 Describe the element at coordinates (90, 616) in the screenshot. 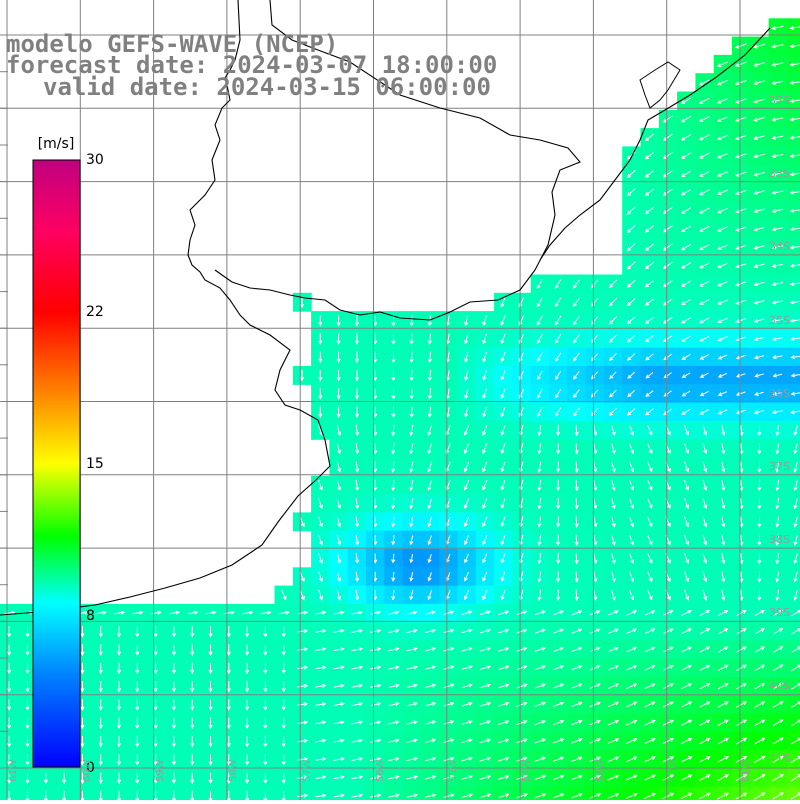

I see `colorbar-tick-8: 8` at that location.